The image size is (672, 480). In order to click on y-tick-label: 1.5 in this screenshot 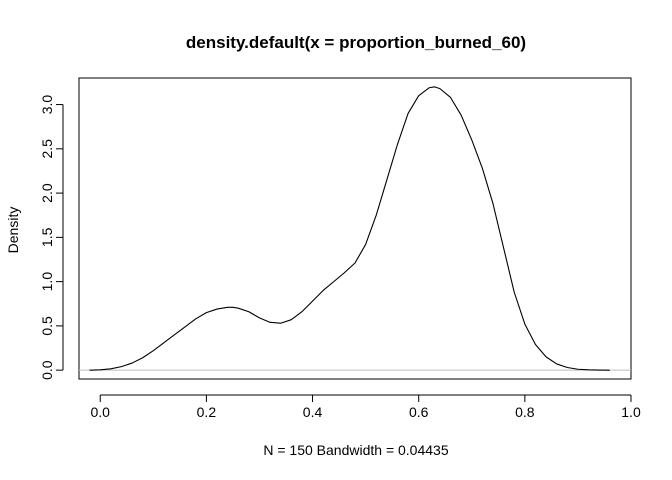, I will do `click(47, 237)`.